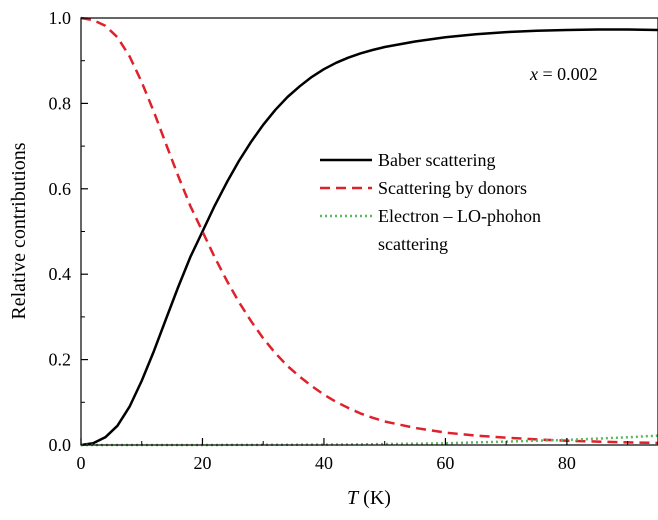 This screenshot has width=658, height=520. What do you see at coordinates (324, 463) in the screenshot?
I see `x-tick-label: 40` at bounding box center [324, 463].